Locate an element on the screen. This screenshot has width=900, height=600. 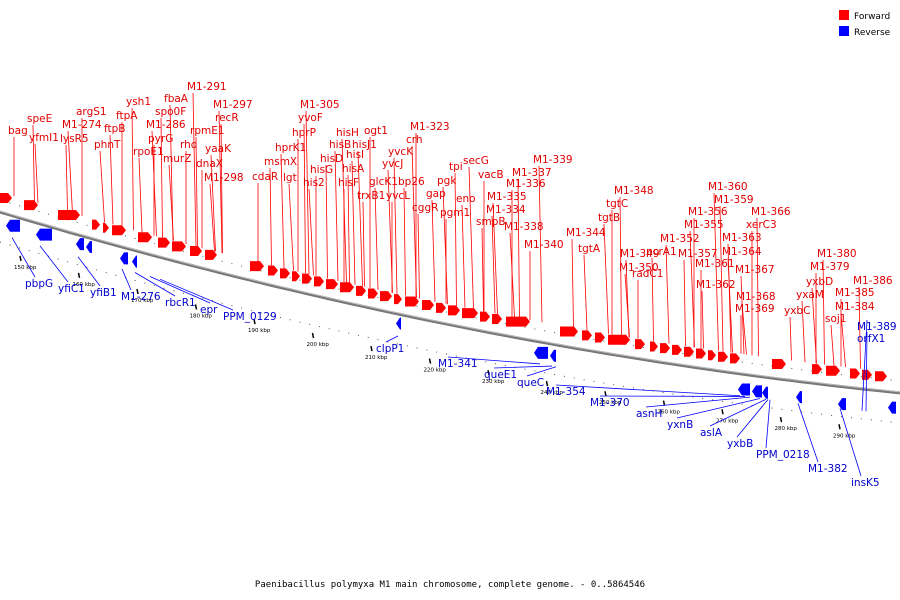
reverse-gene-label: clpP1 is located at coordinates (390, 349).